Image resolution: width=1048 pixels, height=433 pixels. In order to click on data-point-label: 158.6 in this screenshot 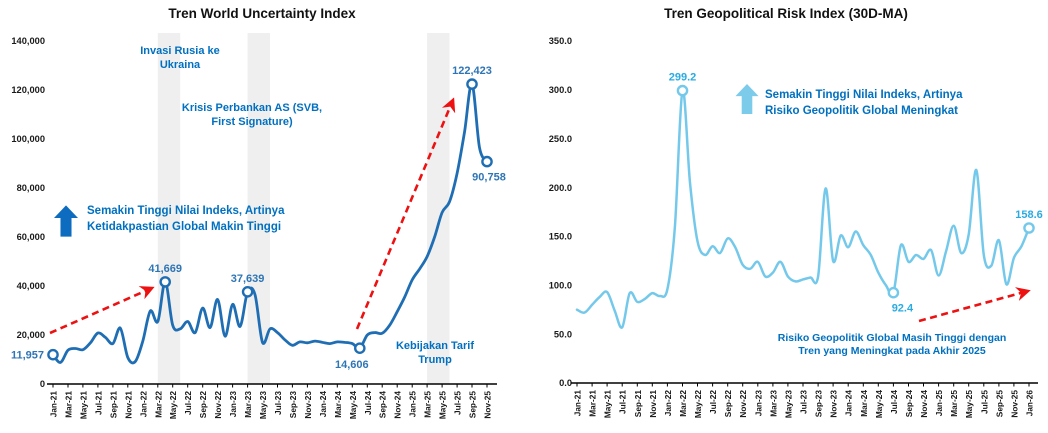, I will do `click(1029, 215)`.